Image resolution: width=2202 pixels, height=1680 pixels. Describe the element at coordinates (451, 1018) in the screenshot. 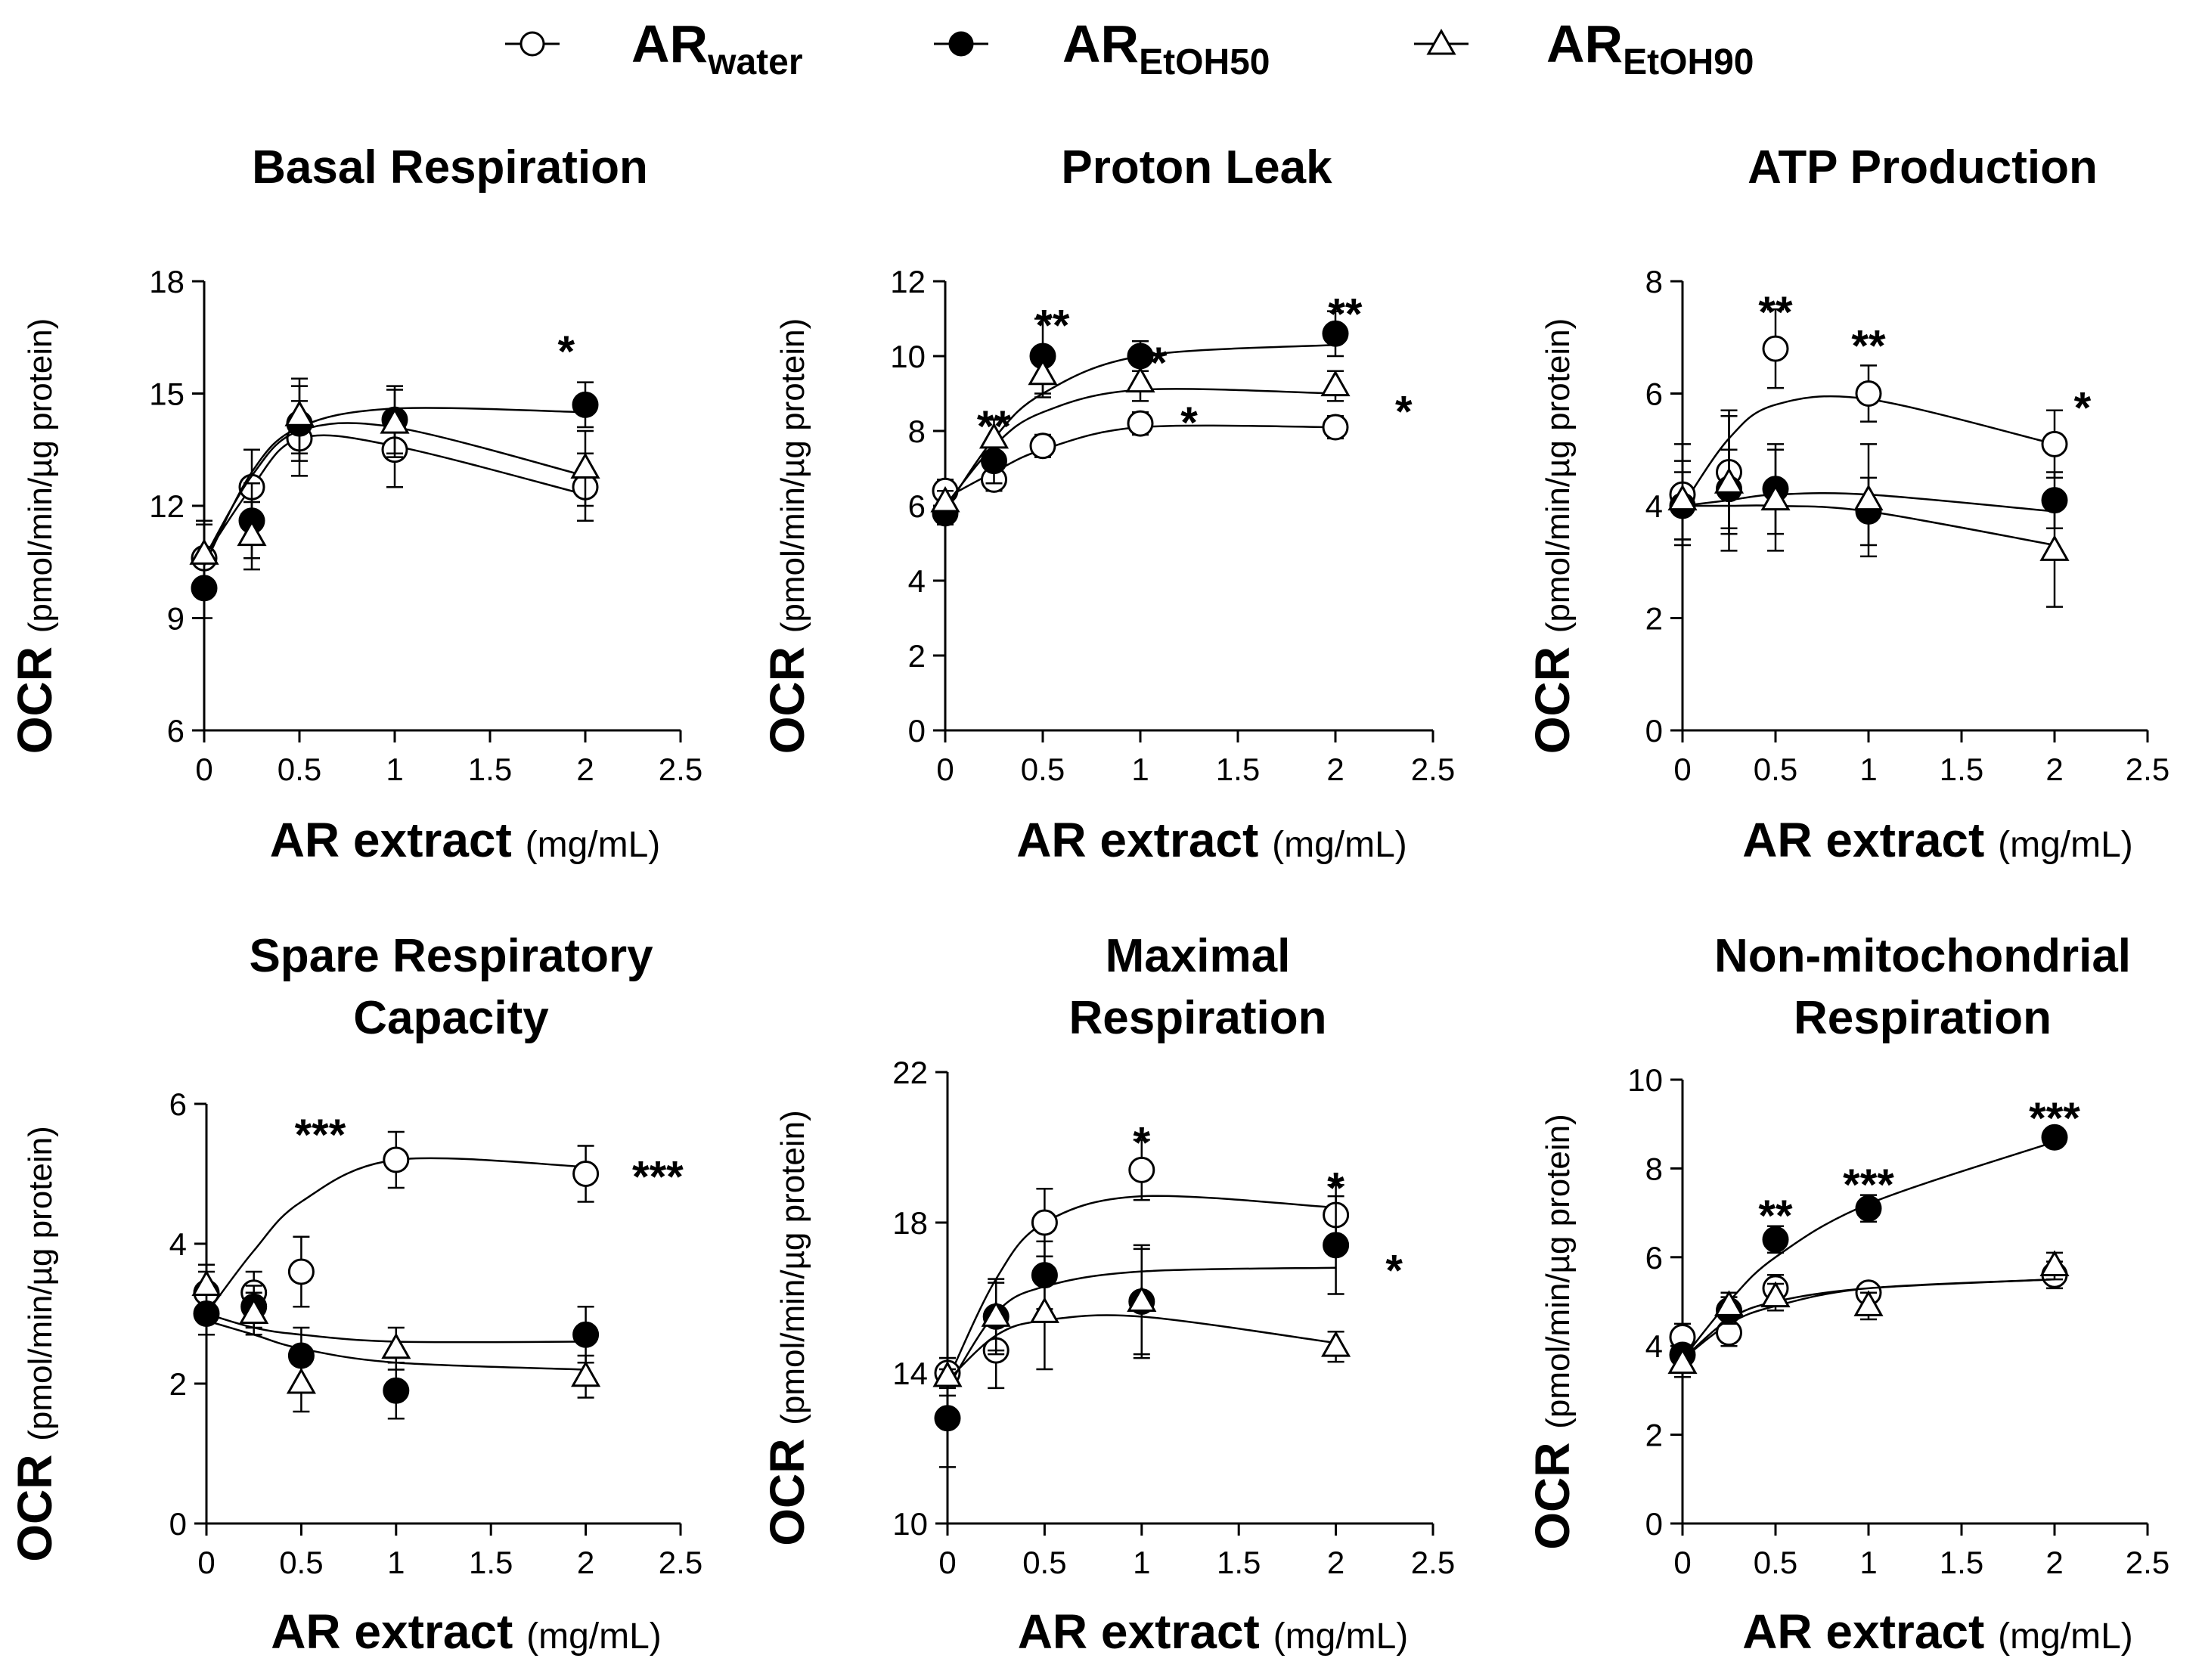

I see `panel-title: Capacity` at that location.